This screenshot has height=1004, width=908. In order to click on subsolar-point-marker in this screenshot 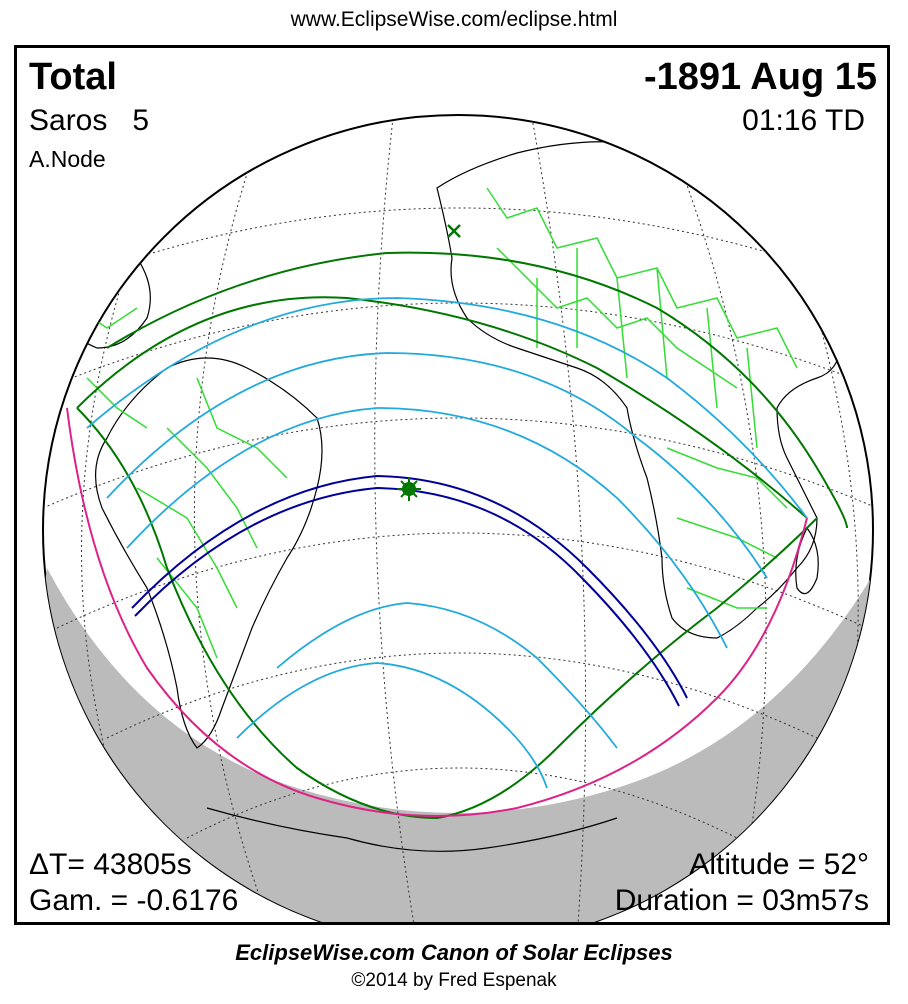, I will do `click(454, 231)`.